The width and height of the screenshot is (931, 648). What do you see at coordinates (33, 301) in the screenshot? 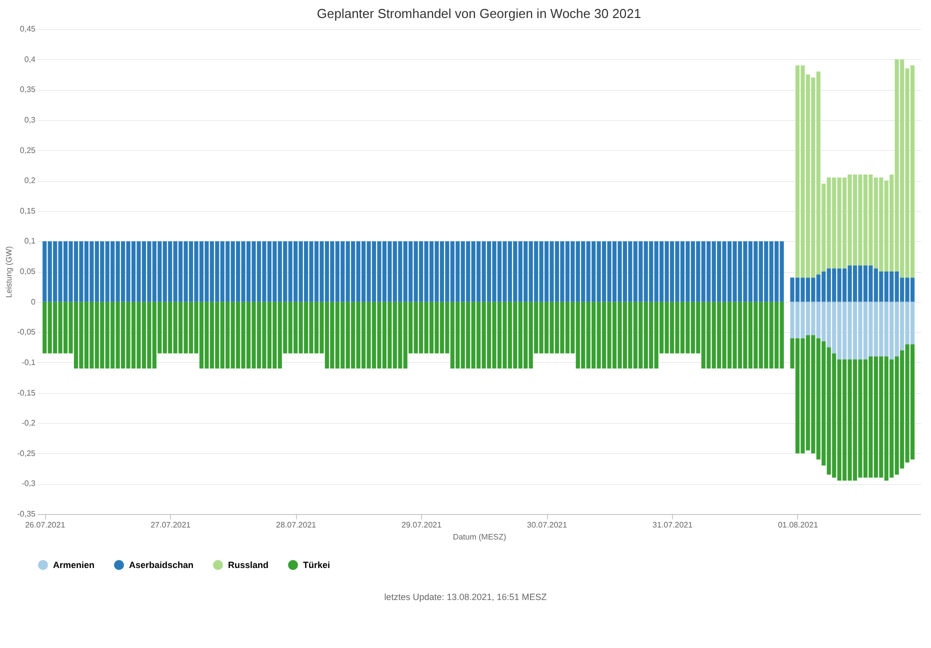
I see `y-tick-label: 0` at bounding box center [33, 301].